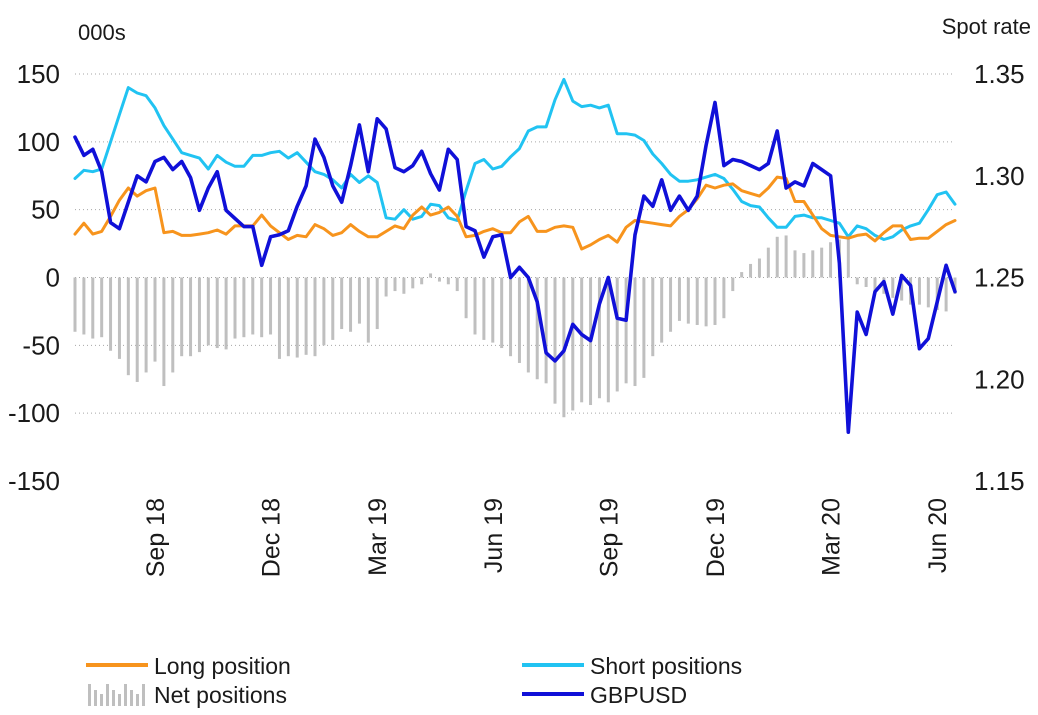 This screenshot has height=715, width=1038. What do you see at coordinates (999, 176) in the screenshot?
I see `right-tick-label: 1.30` at bounding box center [999, 176].